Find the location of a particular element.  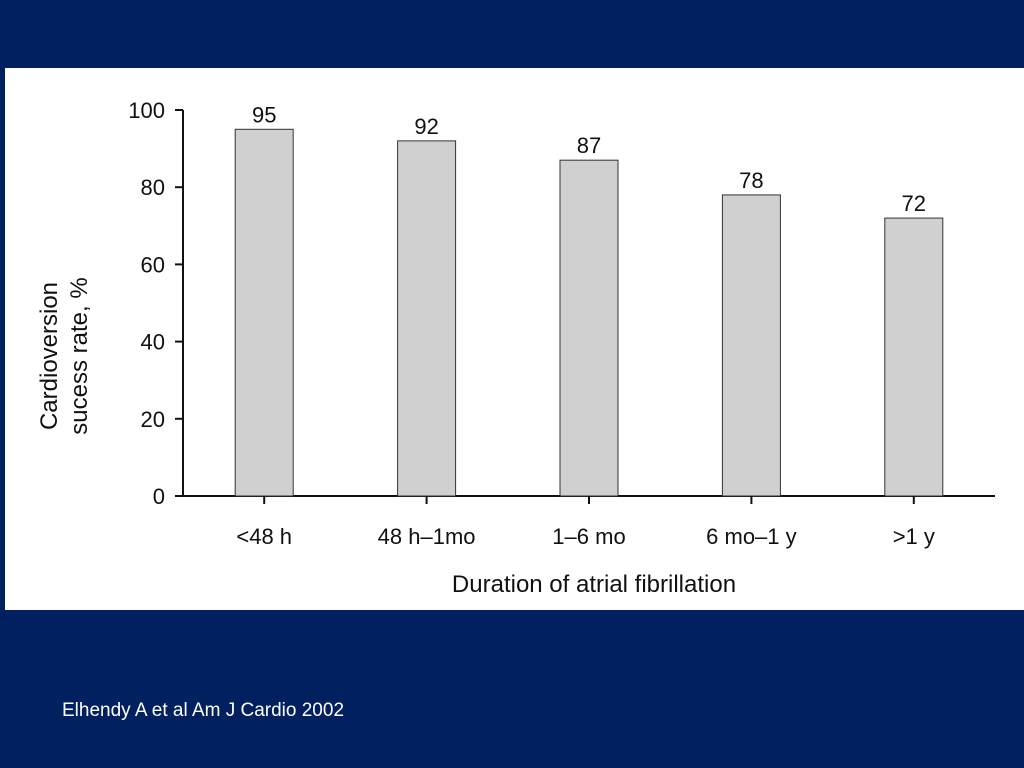

y-tick-label: 80 is located at coordinates (153, 187).